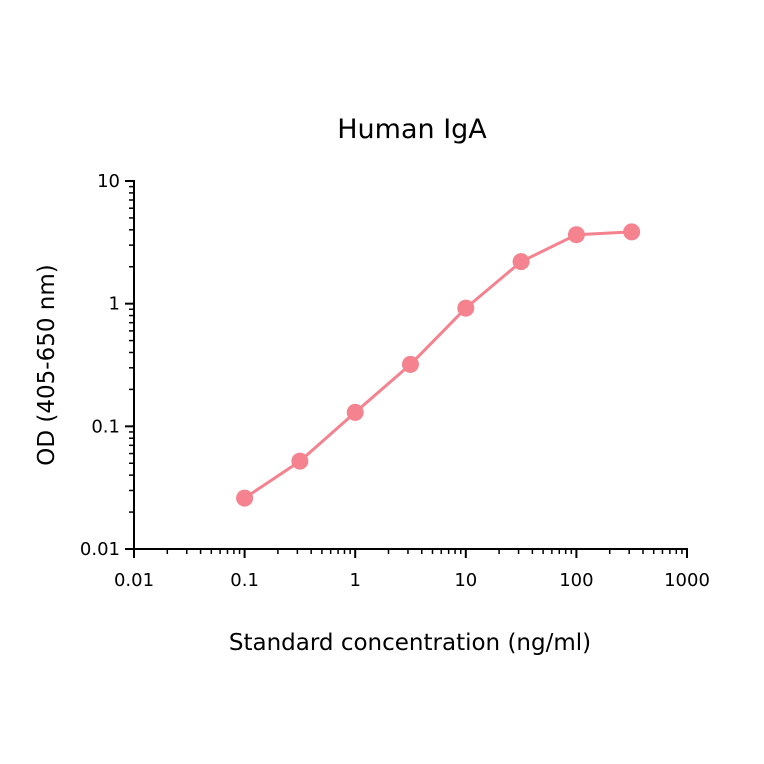 This screenshot has width=764, height=764. I want to click on x-tick-label: 1000, so click(687, 580).